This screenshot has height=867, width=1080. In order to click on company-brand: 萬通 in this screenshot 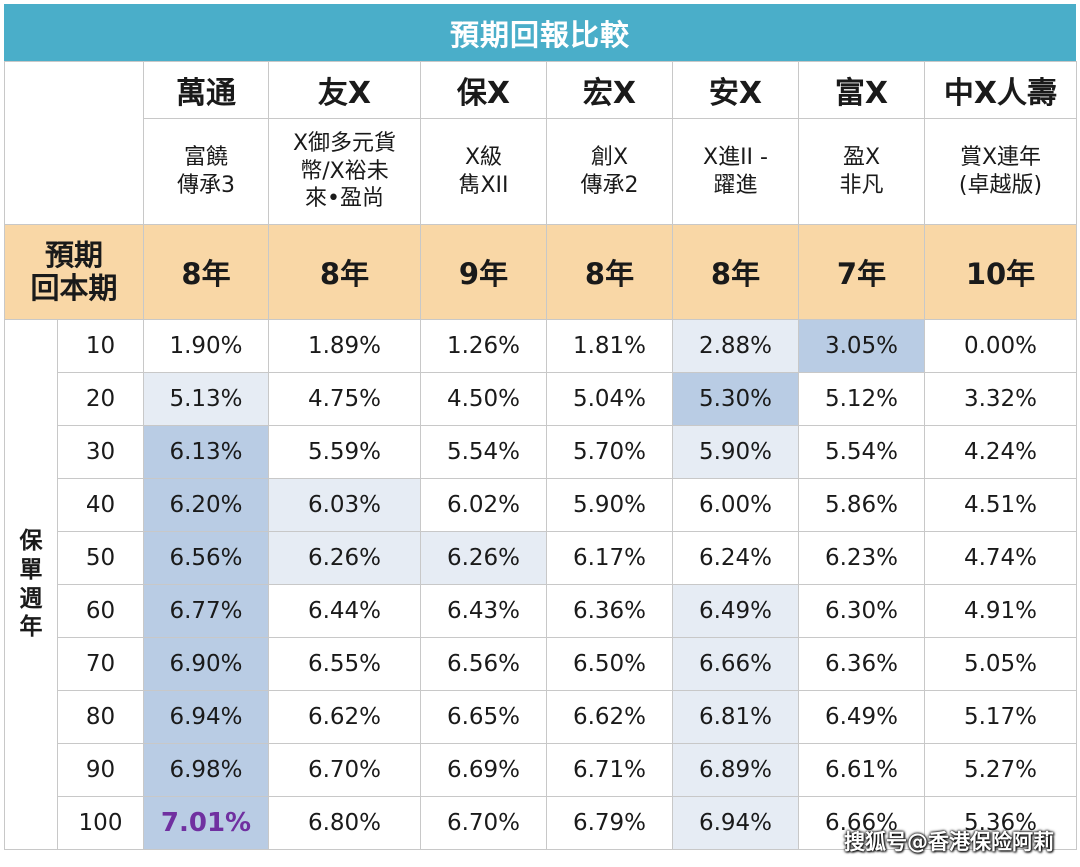, I will do `click(206, 90)`.